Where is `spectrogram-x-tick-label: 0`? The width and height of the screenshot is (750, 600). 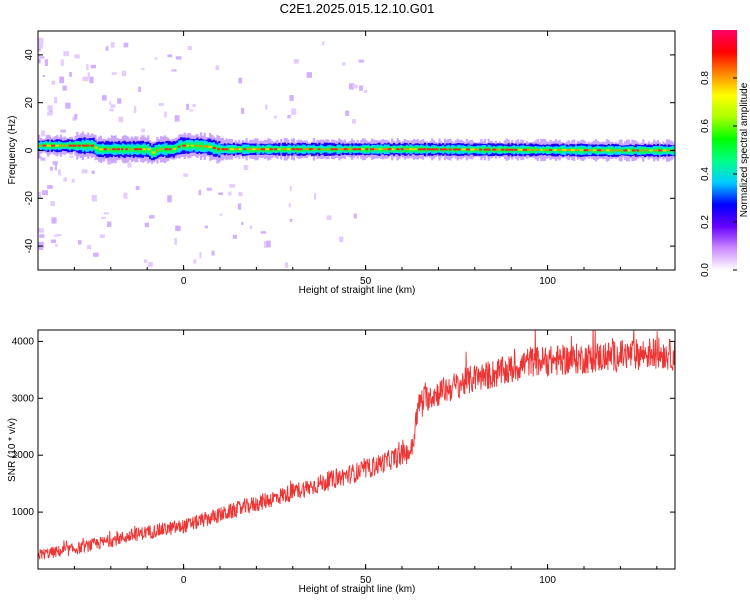 spectrogram-x-tick-label: 0 is located at coordinates (184, 281).